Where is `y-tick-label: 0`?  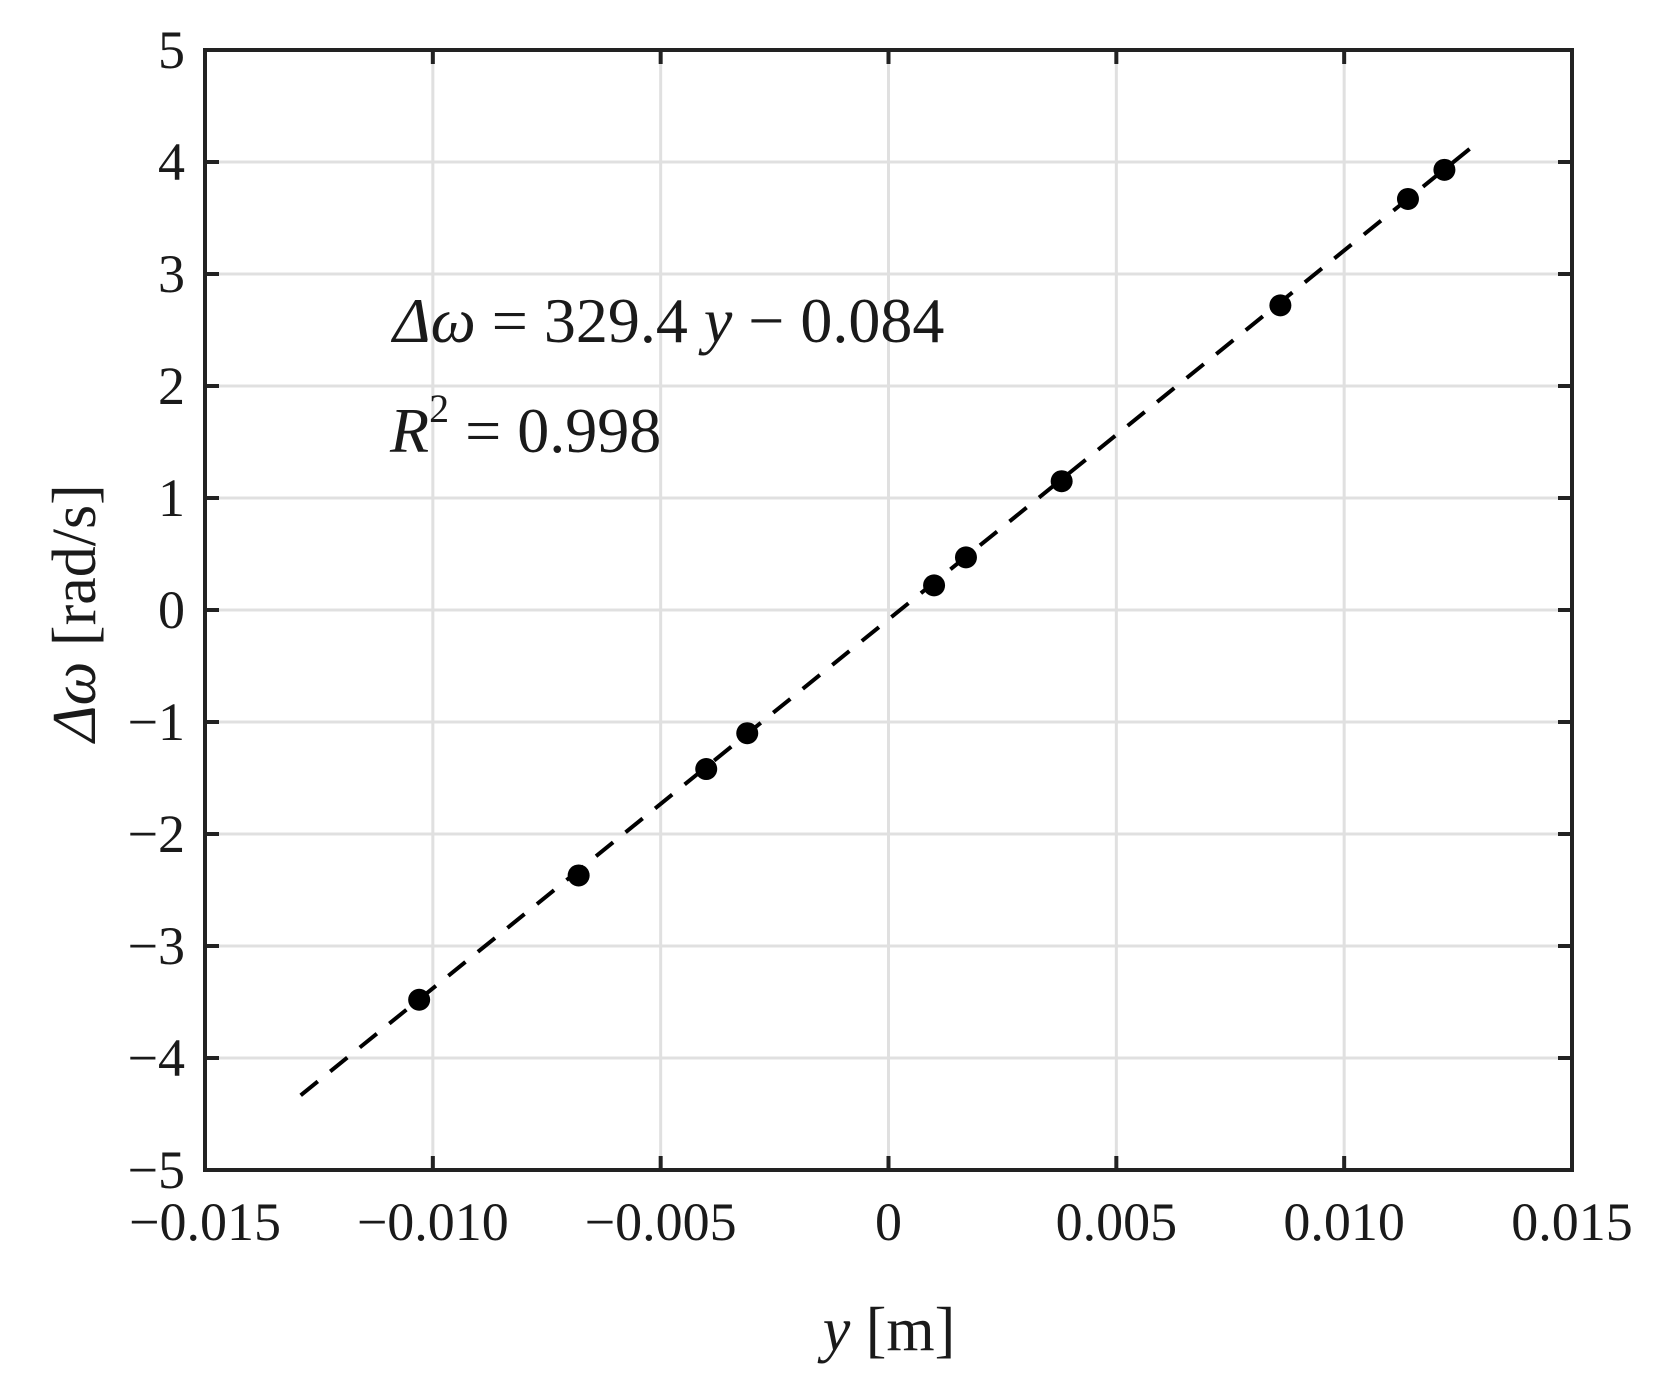 y-tick-label: 0 is located at coordinates (171, 610).